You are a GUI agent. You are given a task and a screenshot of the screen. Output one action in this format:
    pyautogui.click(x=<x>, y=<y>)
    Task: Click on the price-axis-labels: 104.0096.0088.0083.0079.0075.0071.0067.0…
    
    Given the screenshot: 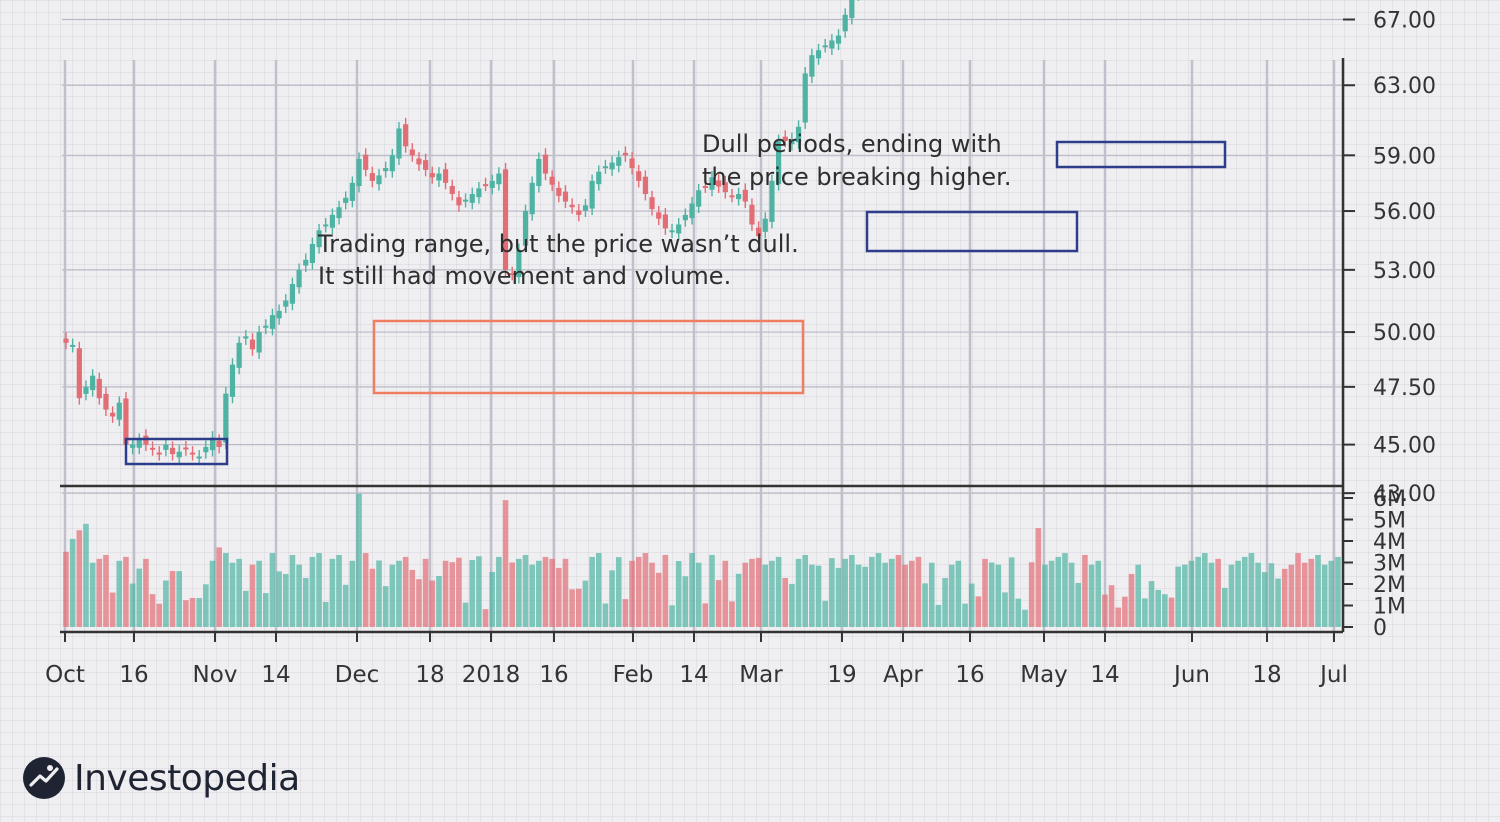 What is the action you would take?
    pyautogui.click(x=1404, y=258)
    